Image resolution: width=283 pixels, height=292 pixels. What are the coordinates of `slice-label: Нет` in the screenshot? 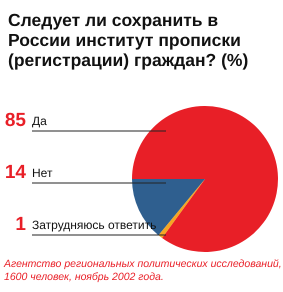 It's located at (42, 173).